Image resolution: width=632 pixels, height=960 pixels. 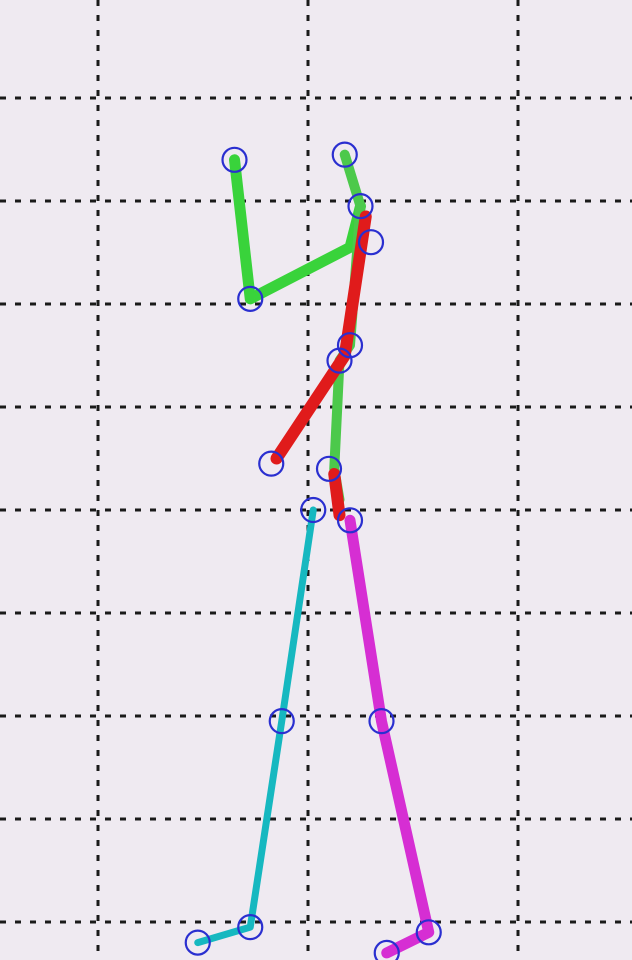 What do you see at coordinates (250, 927) in the screenshot?
I see `joint-left-ankle` at bounding box center [250, 927].